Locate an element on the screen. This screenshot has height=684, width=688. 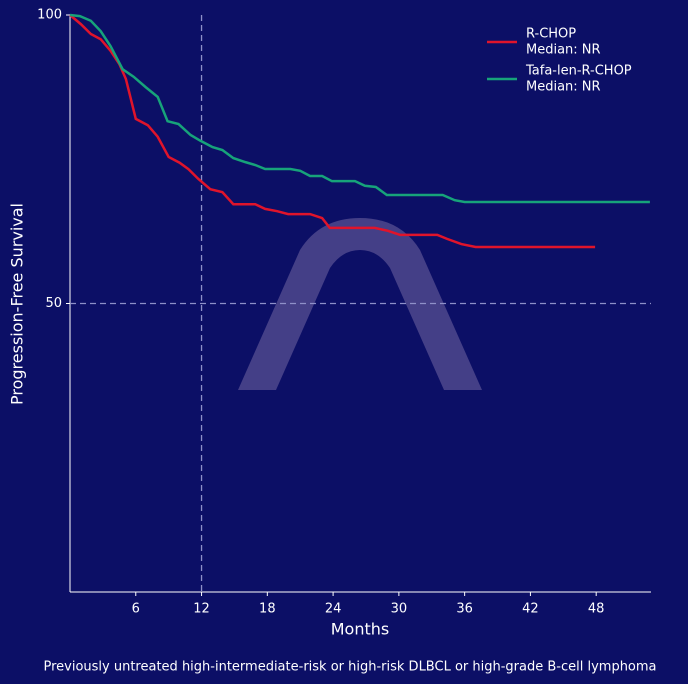
x-tick-label: 24 is located at coordinates (333, 609).